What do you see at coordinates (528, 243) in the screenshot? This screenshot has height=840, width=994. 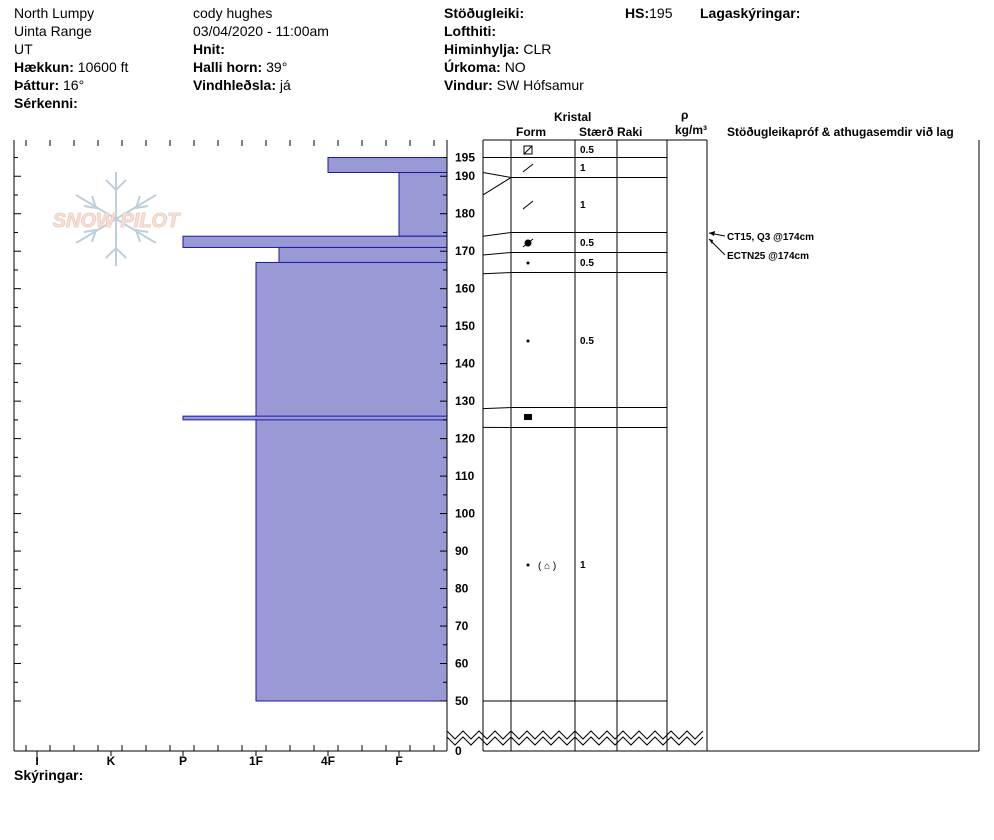 I see `crystal-form-symbol-3-slash` at bounding box center [528, 243].